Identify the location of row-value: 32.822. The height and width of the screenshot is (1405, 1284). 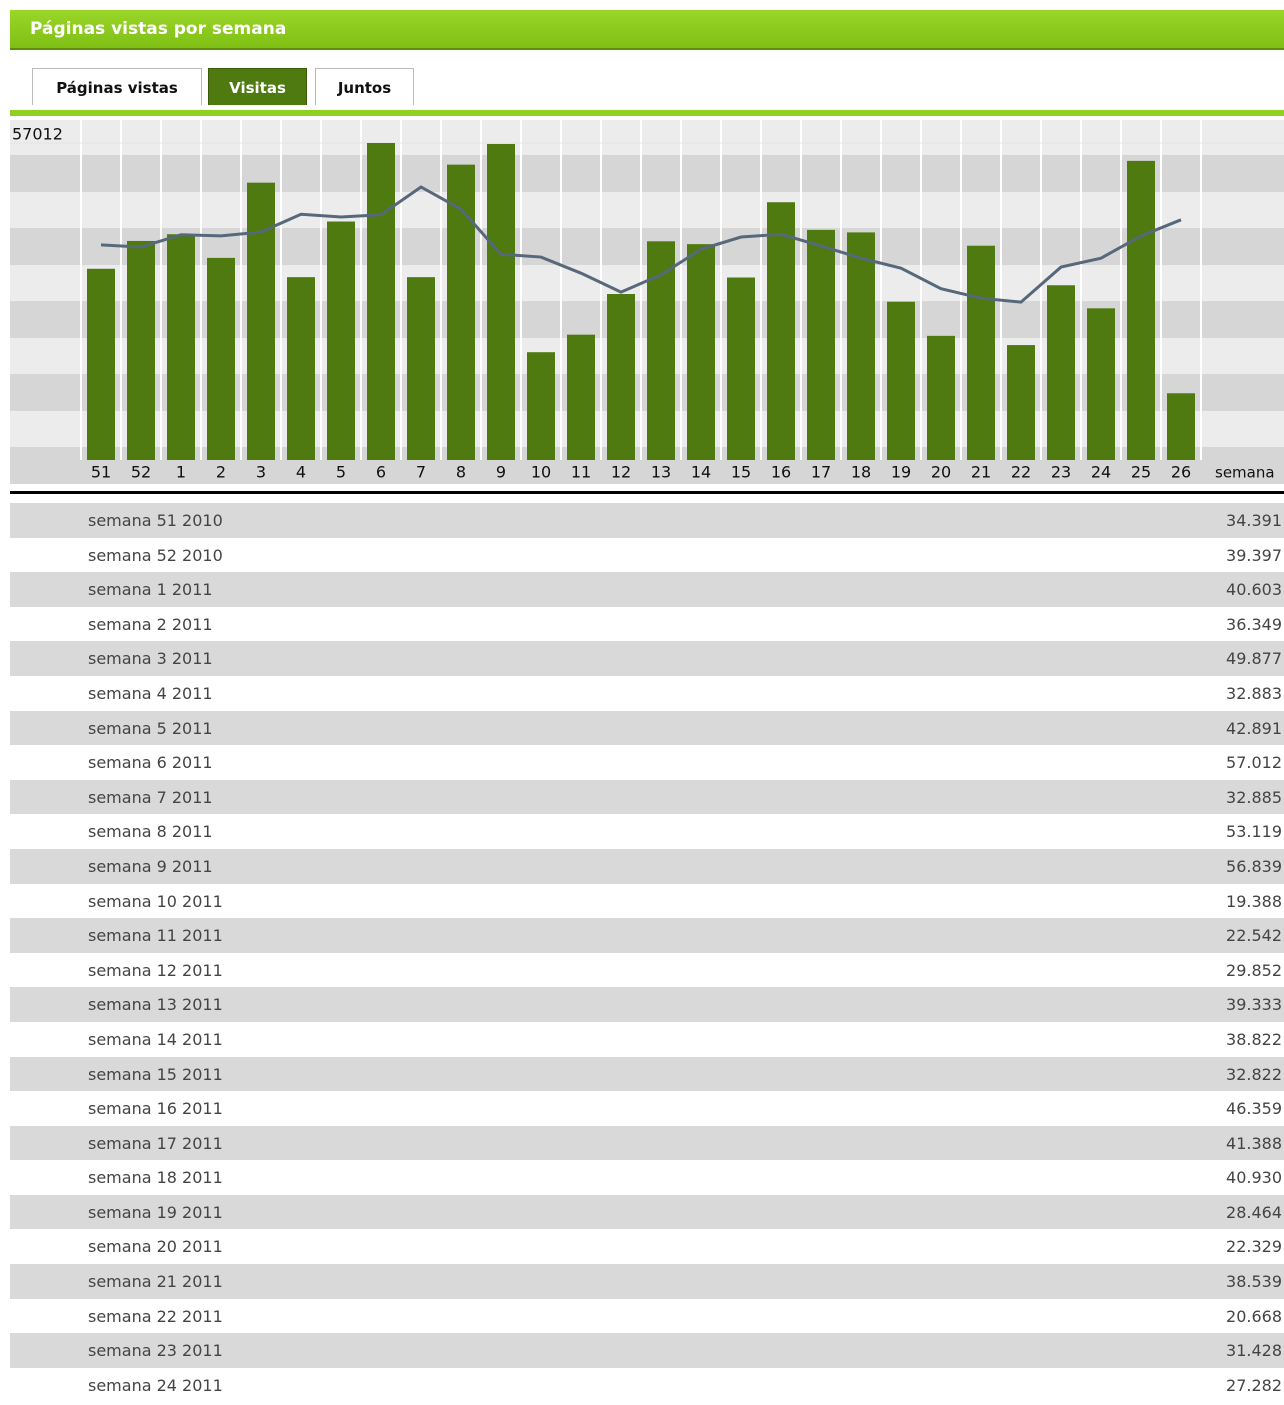
(1254, 1074).